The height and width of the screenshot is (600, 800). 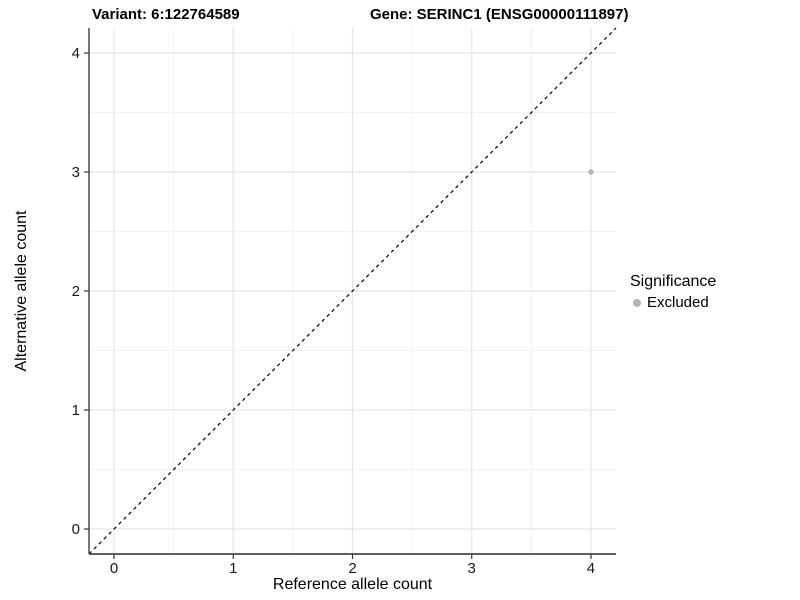 I want to click on data-point-excluded, so click(x=591, y=172).